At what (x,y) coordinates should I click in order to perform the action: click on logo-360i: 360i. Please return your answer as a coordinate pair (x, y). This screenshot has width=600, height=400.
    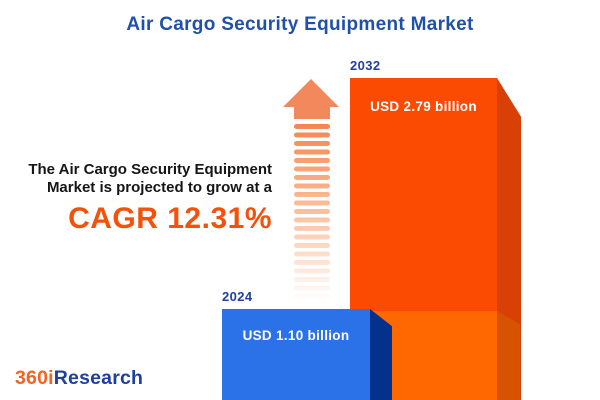
    Looking at the image, I should click on (34, 378).